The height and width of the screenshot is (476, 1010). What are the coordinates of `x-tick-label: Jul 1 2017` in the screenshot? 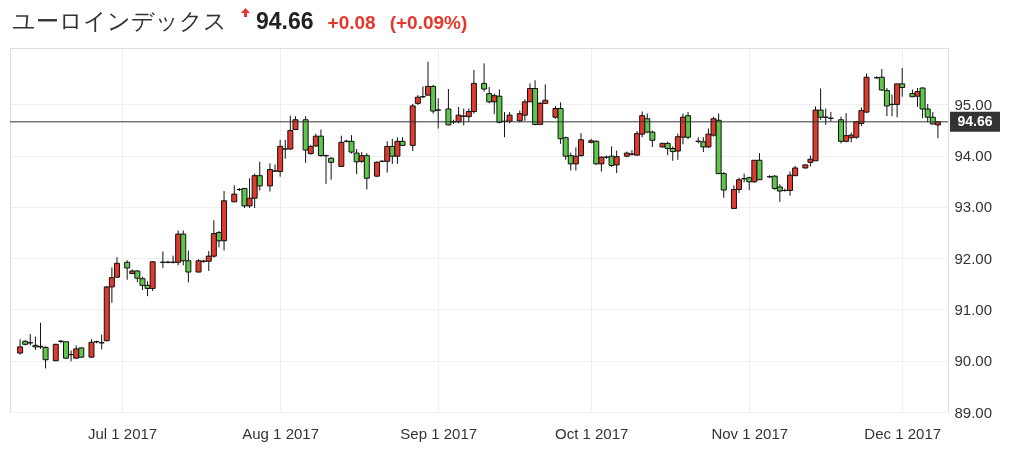 It's located at (122, 433).